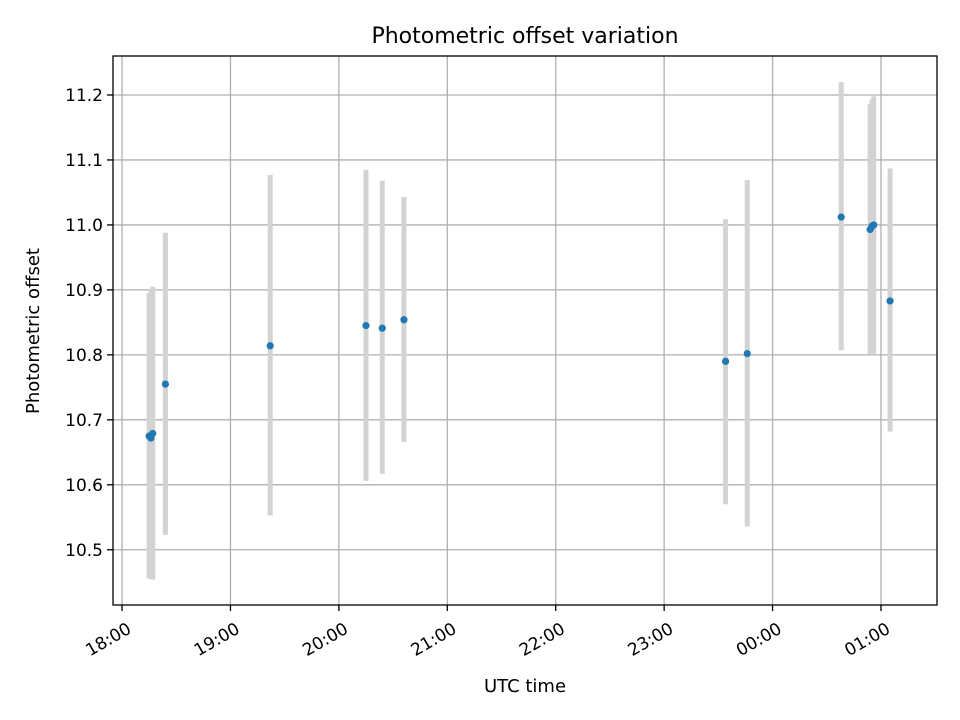 The width and height of the screenshot is (960, 720). What do you see at coordinates (759, 640) in the screenshot?
I see `x-tick-label: 00:00` at bounding box center [759, 640].